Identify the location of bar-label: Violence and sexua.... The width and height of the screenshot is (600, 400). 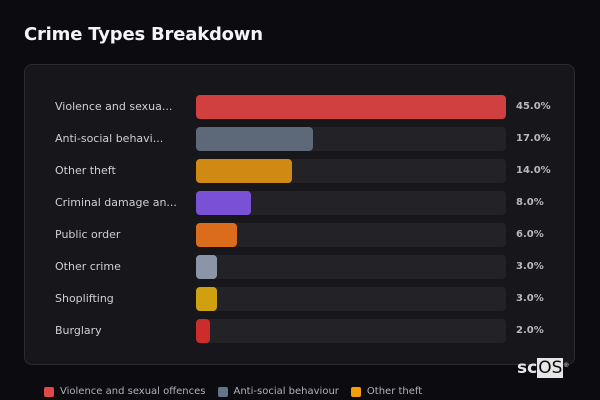
(114, 106).